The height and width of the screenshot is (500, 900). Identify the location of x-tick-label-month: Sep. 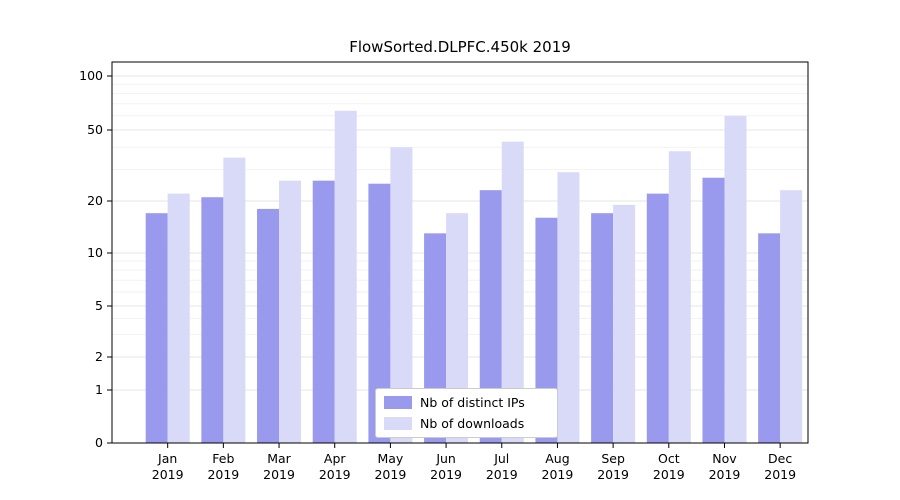
(613, 458).